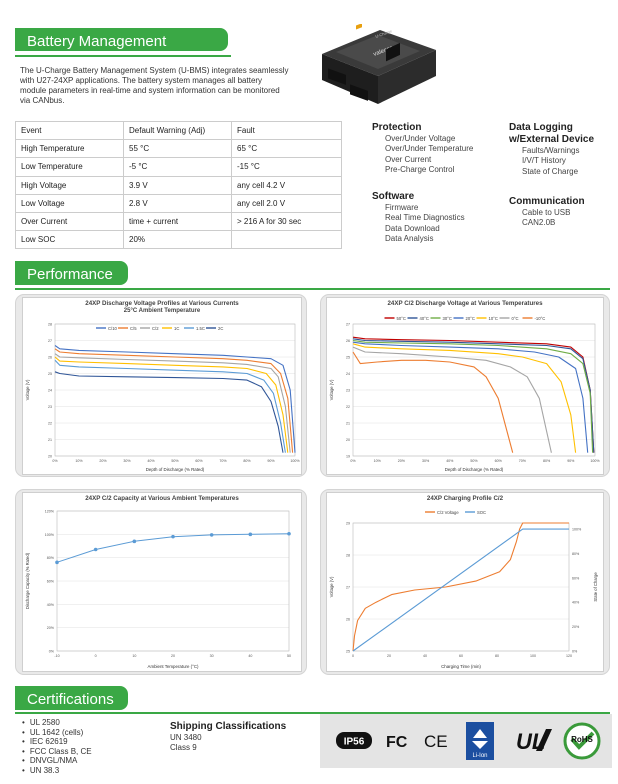 This screenshot has height=784, width=618. What do you see at coordinates (595, 587) in the screenshot?
I see `y2-axis-label: State of Charge` at bounding box center [595, 587].